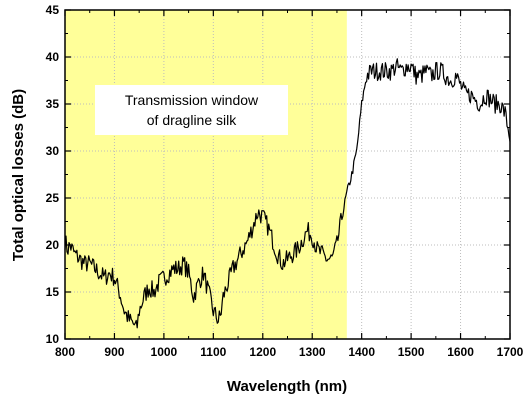  Describe the element at coordinates (53, 10) in the screenshot. I see `y-tick-label: 45` at that location.